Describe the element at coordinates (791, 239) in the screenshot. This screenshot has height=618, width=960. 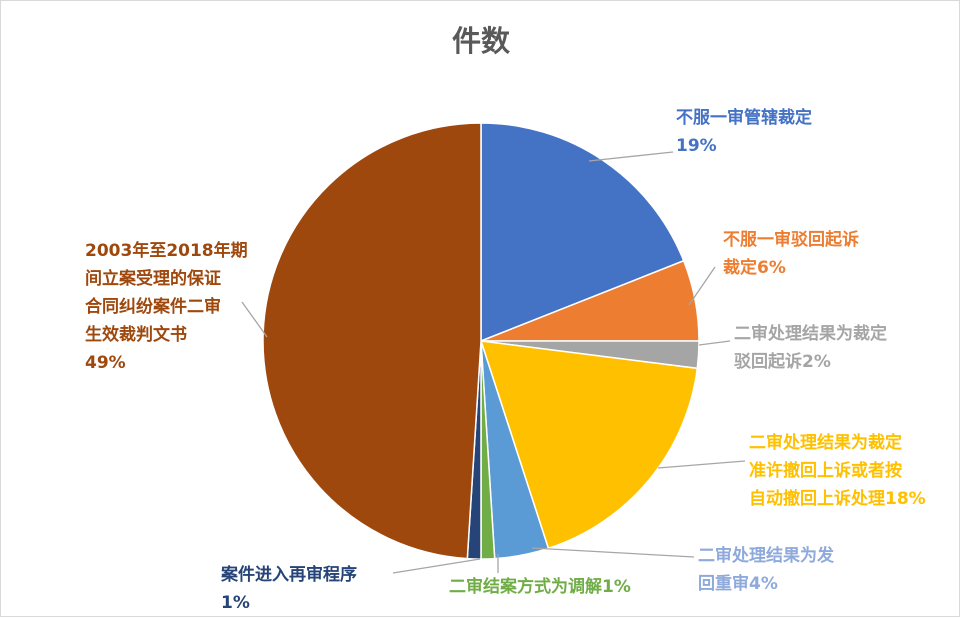
I see `slice-label-line: 不服一审驳回起诉` at that location.